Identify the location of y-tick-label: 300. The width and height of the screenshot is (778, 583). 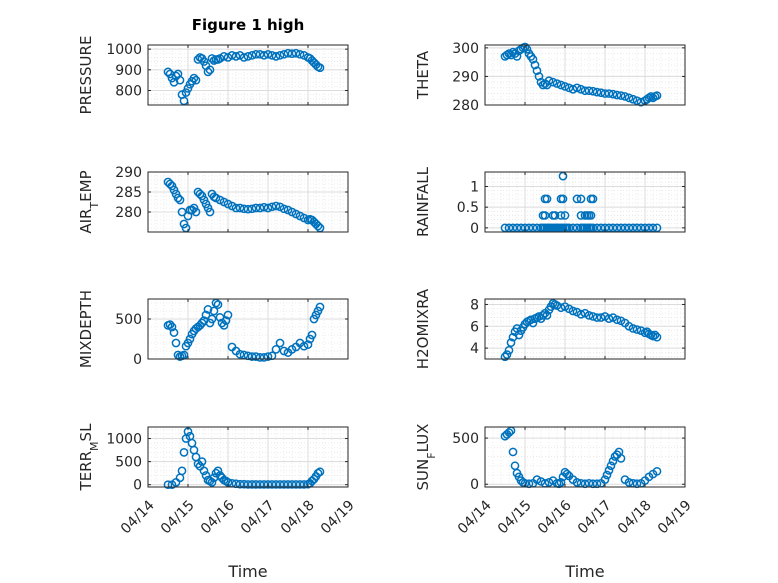
(465, 49).